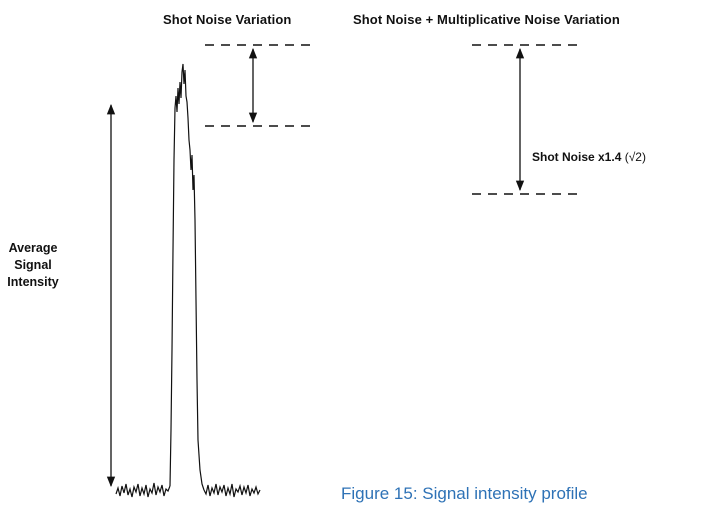 The height and width of the screenshot is (520, 724). What do you see at coordinates (143, 490) in the screenshot?
I see `baseline-noise-left` at bounding box center [143, 490].